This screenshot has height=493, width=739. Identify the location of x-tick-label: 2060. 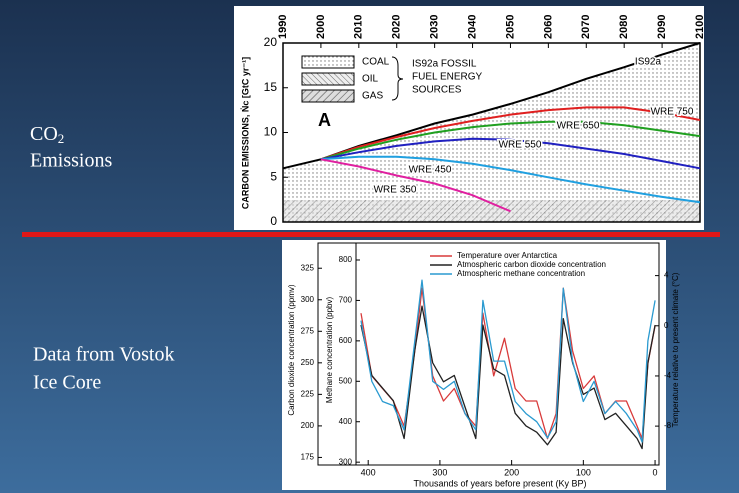
(548, 27).